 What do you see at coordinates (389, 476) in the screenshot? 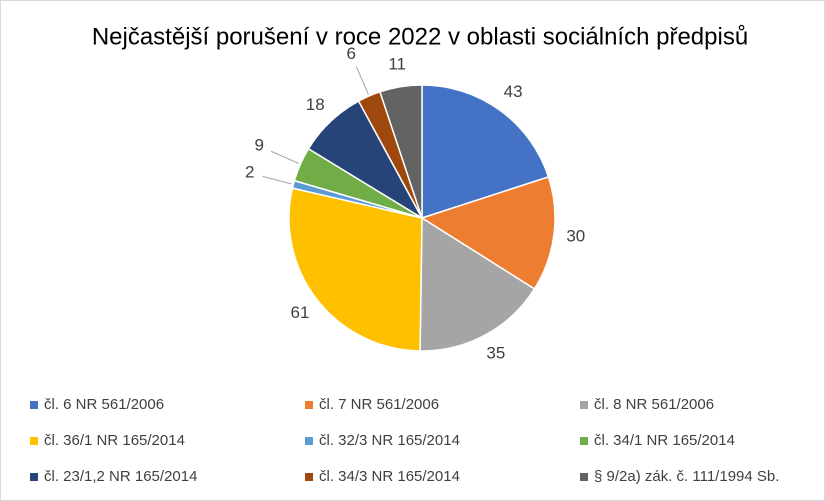
I see `legend-label: čl. 34/3 NR 165/2014` at bounding box center [389, 476].